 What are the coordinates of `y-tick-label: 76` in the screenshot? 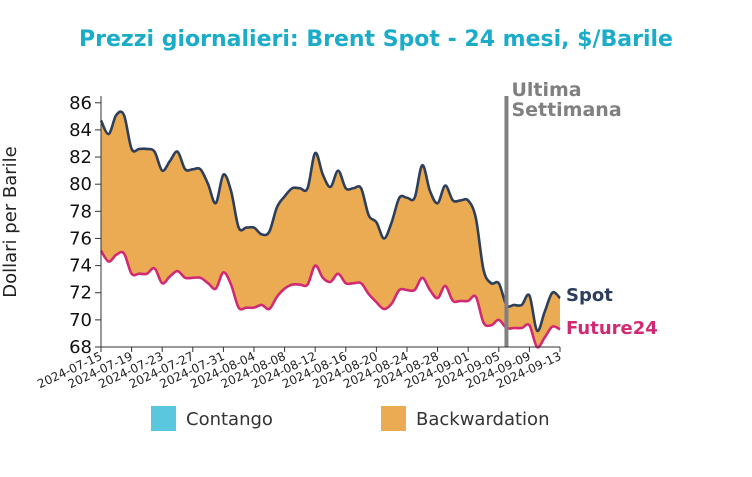 It's located at (80, 238).